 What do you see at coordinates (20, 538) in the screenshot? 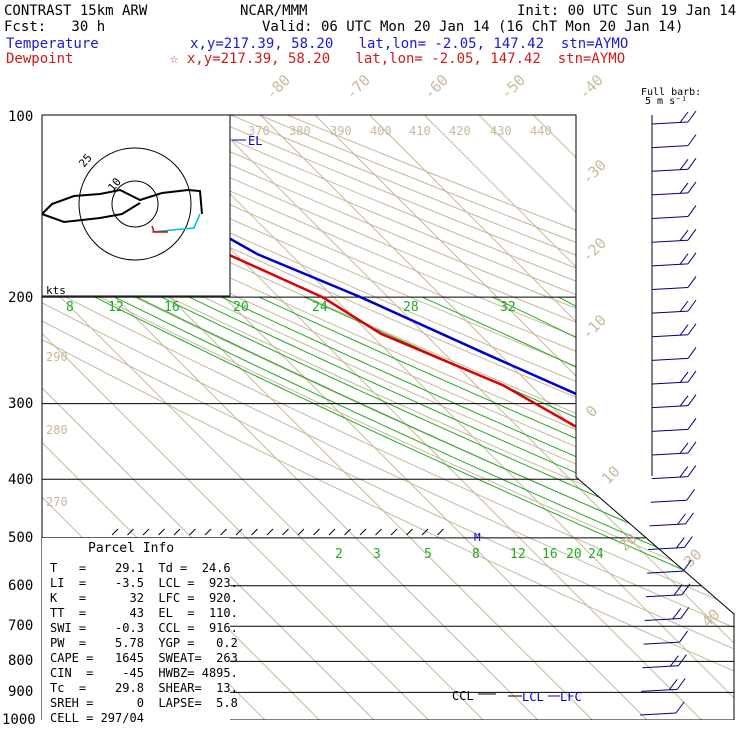
I see `pressure-label: 500` at bounding box center [20, 538].